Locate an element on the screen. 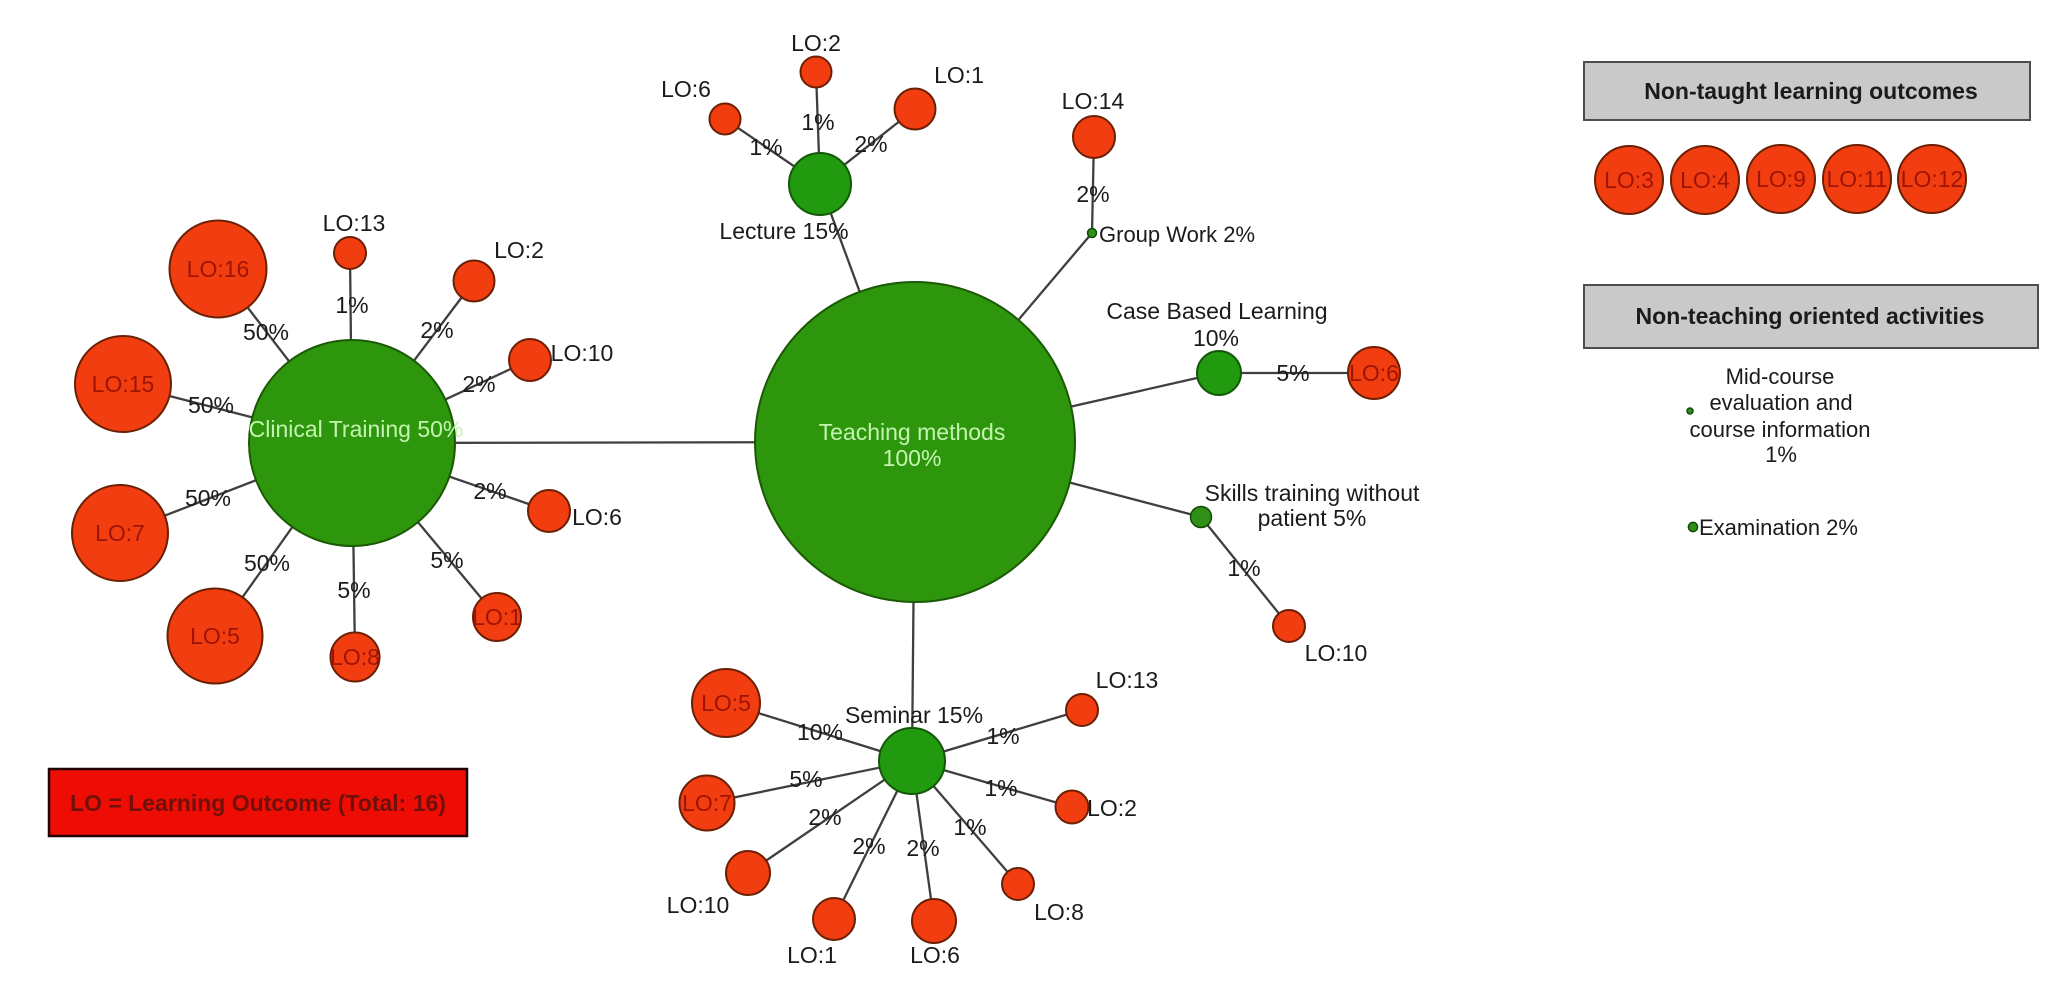 This screenshot has height=1001, width=2059. svg-text:LO = Learning Outcome (Total:: LO = Learning Outcome (Total: 16) is located at coordinates (258, 803).